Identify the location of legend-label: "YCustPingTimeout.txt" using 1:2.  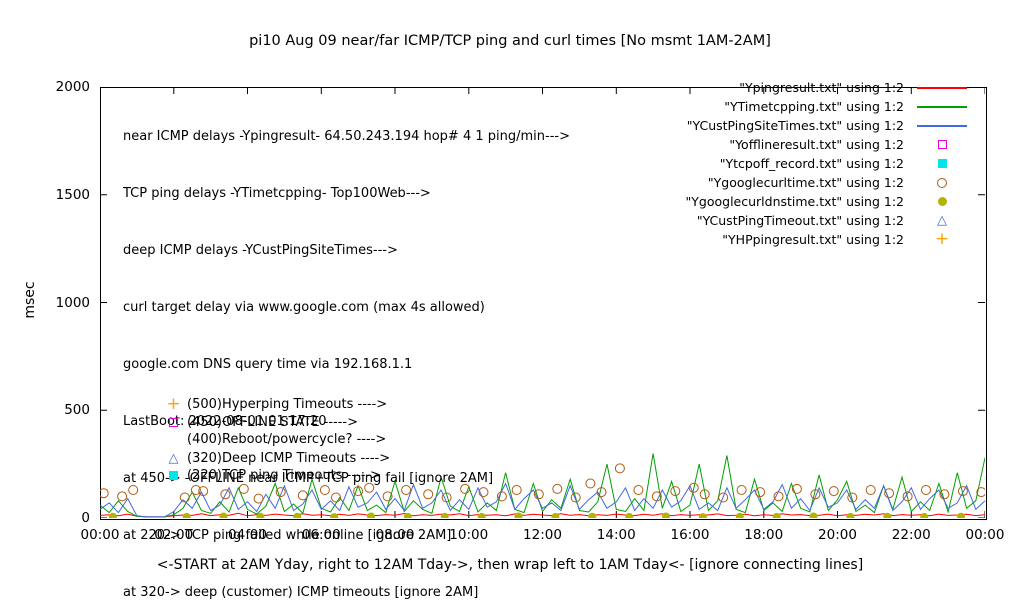
(800, 220).